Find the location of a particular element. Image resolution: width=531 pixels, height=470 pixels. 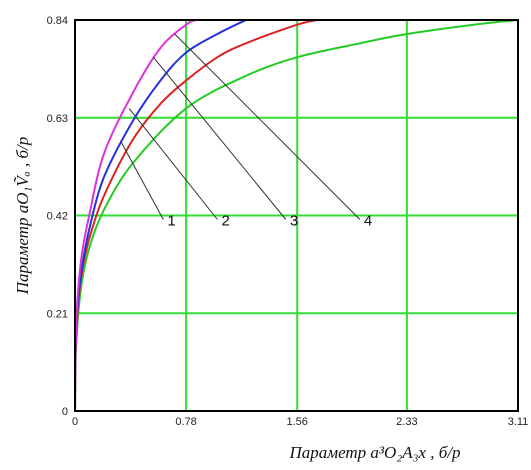

y-axis-label-group: Параметр aO₁Ṽₐ , б/р is located at coordinates (22, 216).